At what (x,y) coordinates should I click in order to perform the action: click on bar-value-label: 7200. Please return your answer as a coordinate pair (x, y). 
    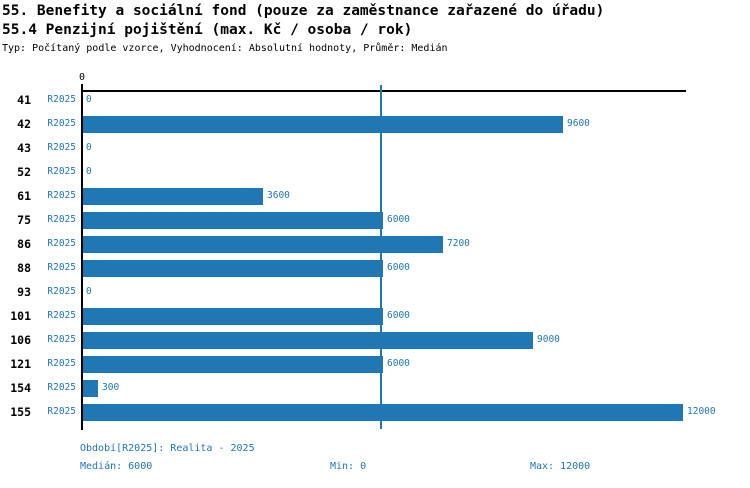
    Looking at the image, I should click on (458, 243).